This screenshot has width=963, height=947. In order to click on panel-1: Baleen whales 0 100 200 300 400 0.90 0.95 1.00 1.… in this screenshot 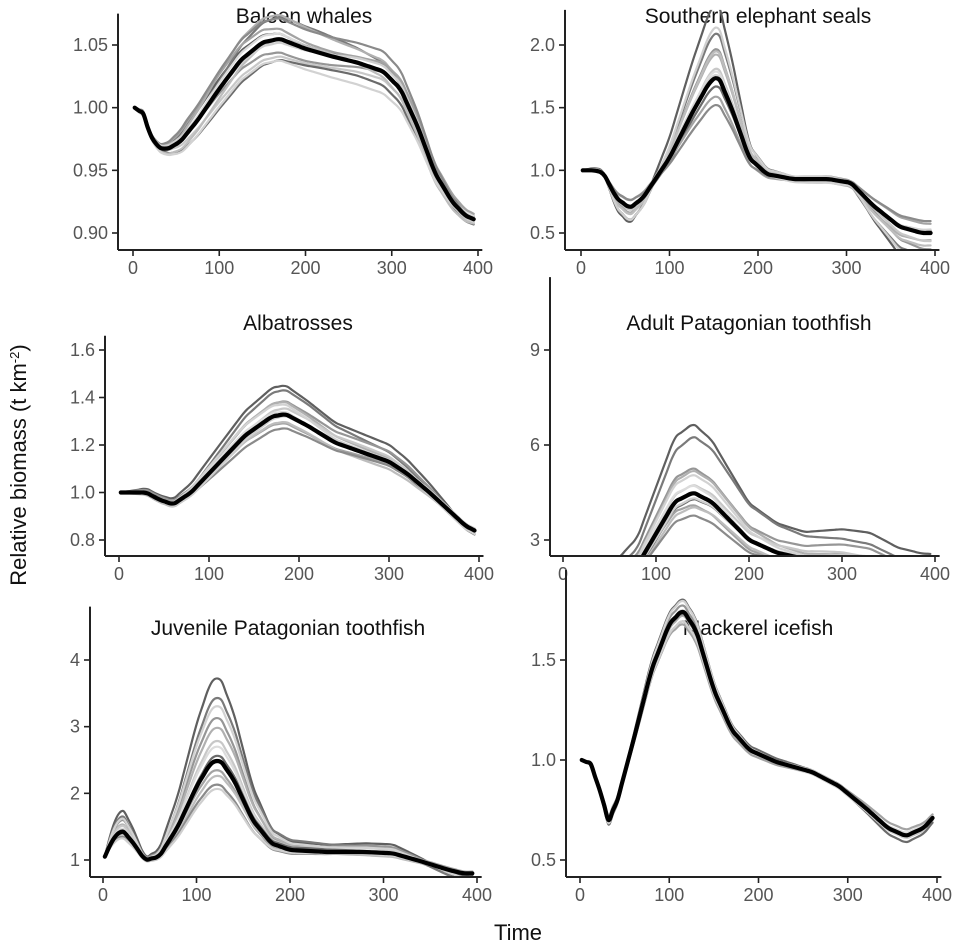, I will do `click(283, 141)`.